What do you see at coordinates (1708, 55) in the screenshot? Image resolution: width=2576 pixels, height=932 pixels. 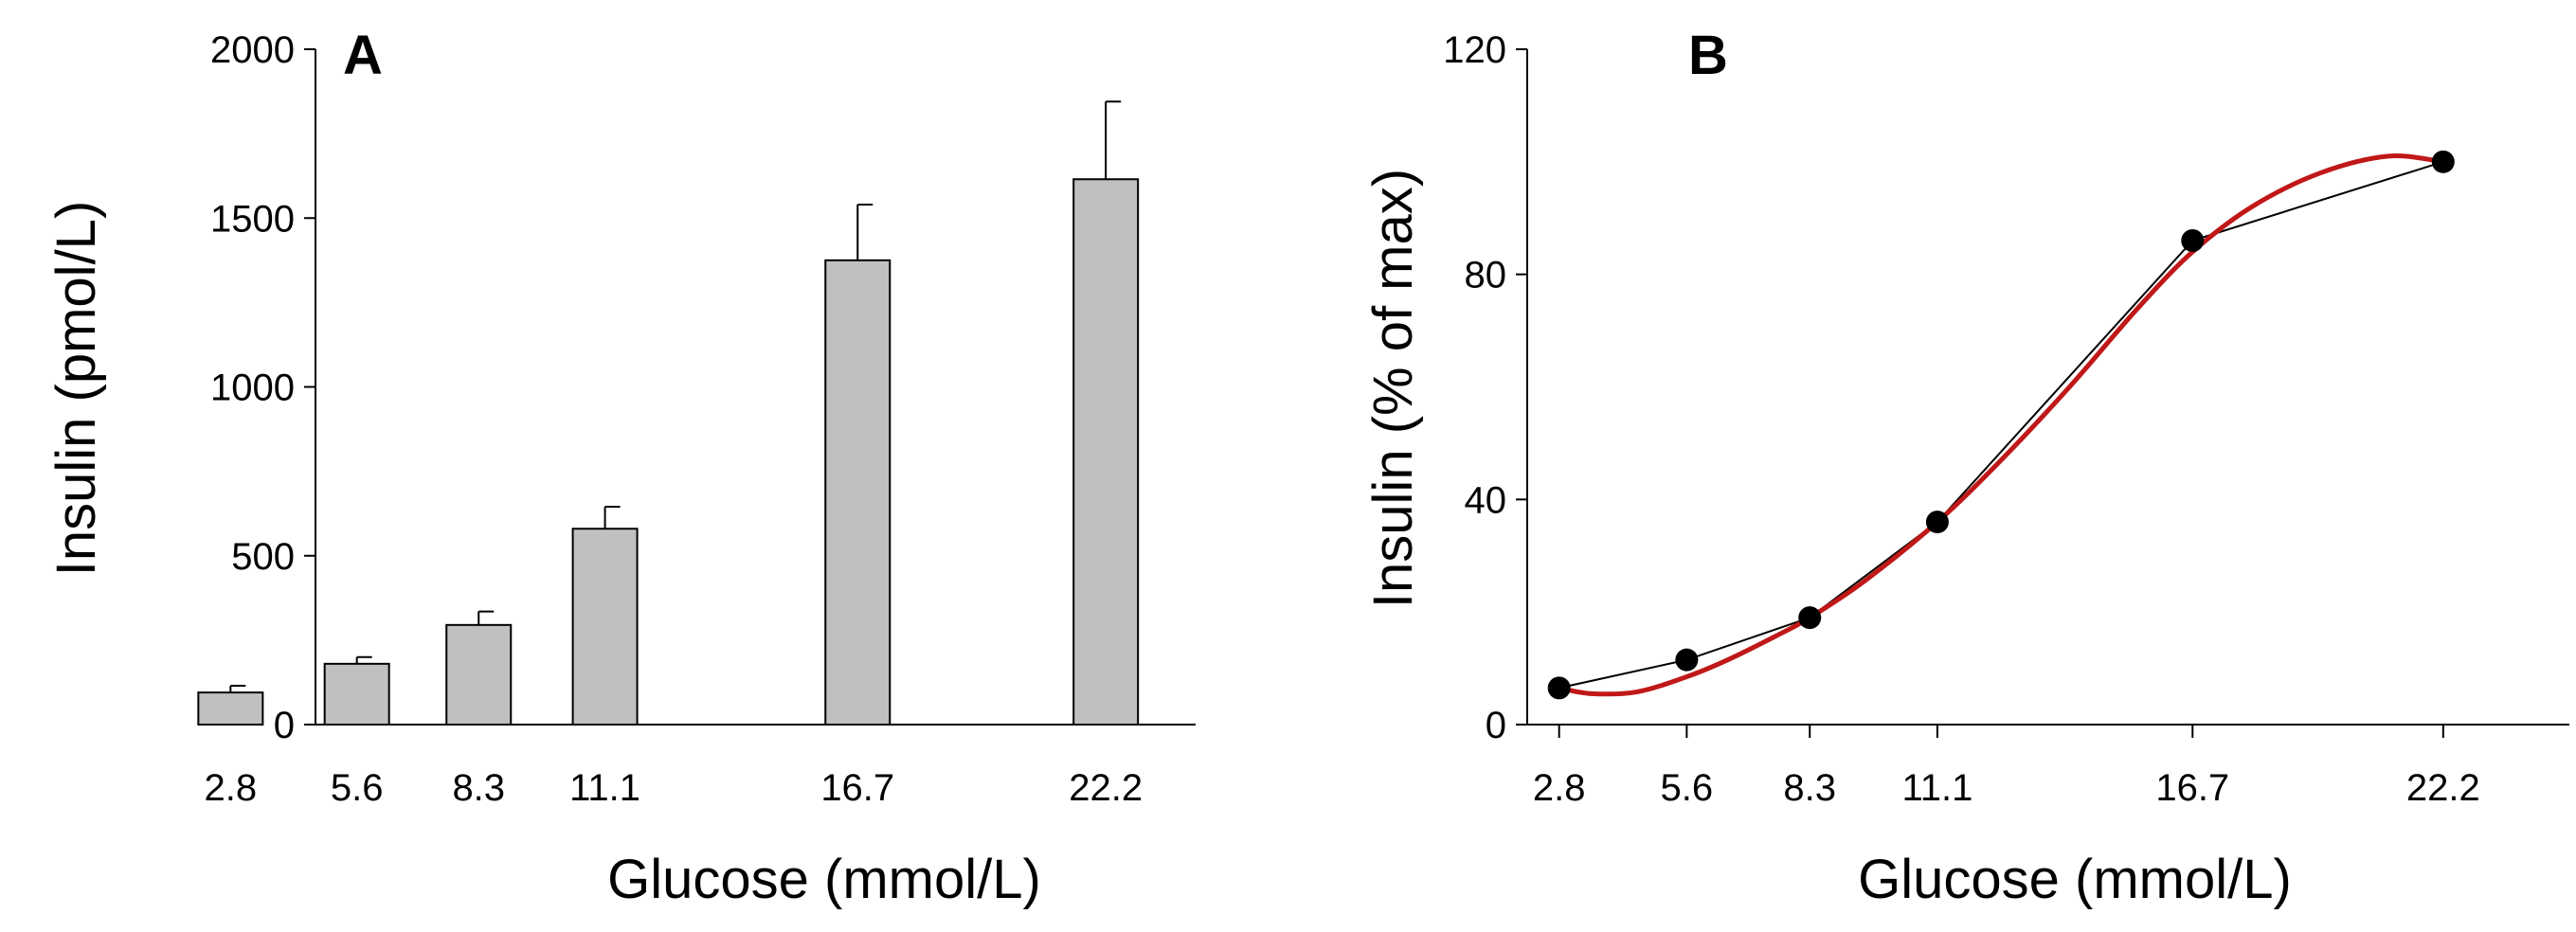 I see `panel-label-b: B` at bounding box center [1708, 55].